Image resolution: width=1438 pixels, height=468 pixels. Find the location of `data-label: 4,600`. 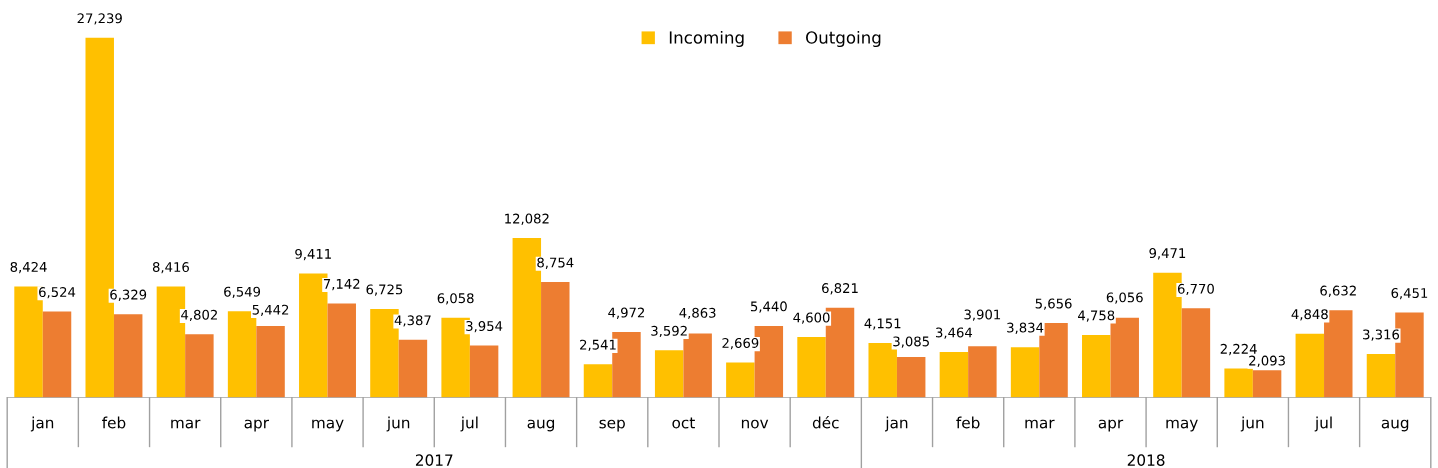

data-label: 4,600 is located at coordinates (811, 318).